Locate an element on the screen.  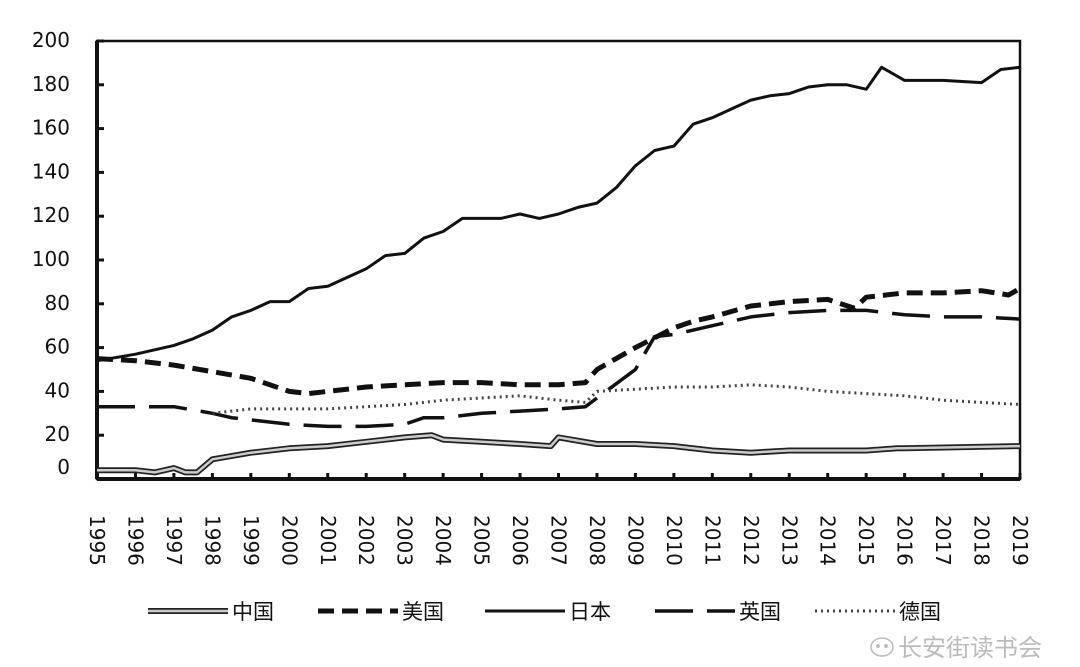
series-line-double is located at coordinates (559, 454).